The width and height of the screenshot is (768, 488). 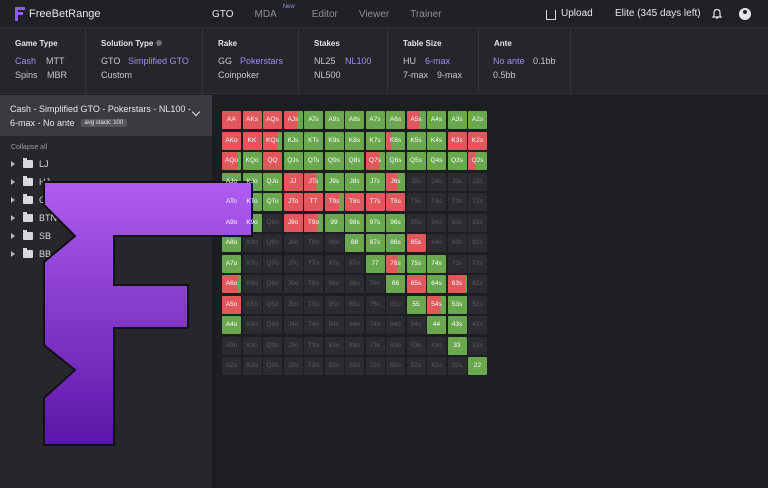 What do you see at coordinates (395, 222) in the screenshot?
I see `hand-cell: 96s` at bounding box center [395, 222].